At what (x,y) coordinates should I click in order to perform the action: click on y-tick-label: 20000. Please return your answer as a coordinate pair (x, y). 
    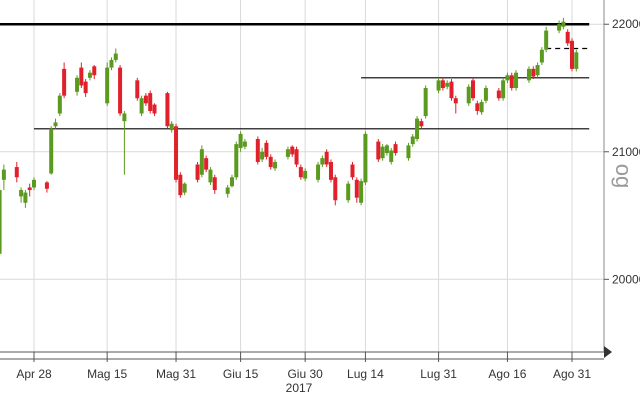
    Looking at the image, I should click on (626, 279).